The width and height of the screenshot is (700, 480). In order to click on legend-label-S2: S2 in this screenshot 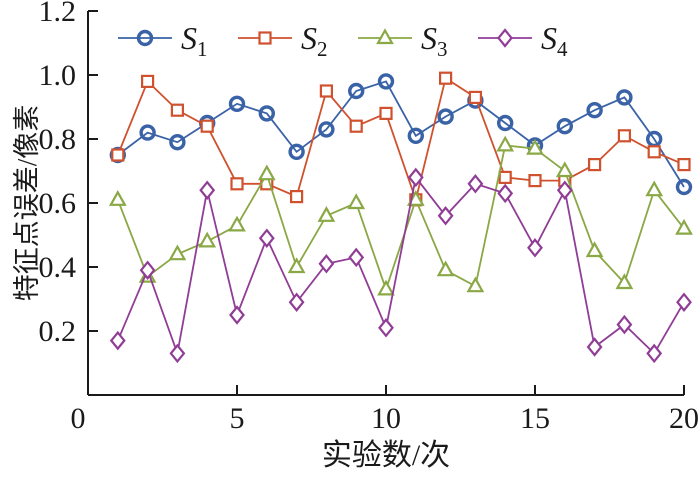, I will do `click(314, 40)`.